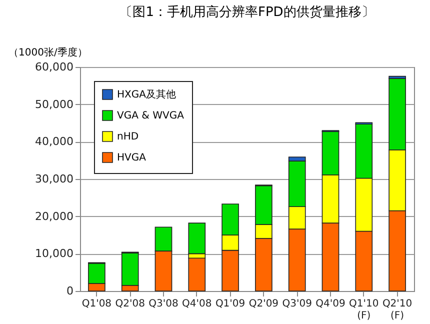 The height and width of the screenshot is (324, 430). What do you see at coordinates (197, 304) in the screenshot?
I see `x-tick-label: Q4'08` at bounding box center [197, 304].